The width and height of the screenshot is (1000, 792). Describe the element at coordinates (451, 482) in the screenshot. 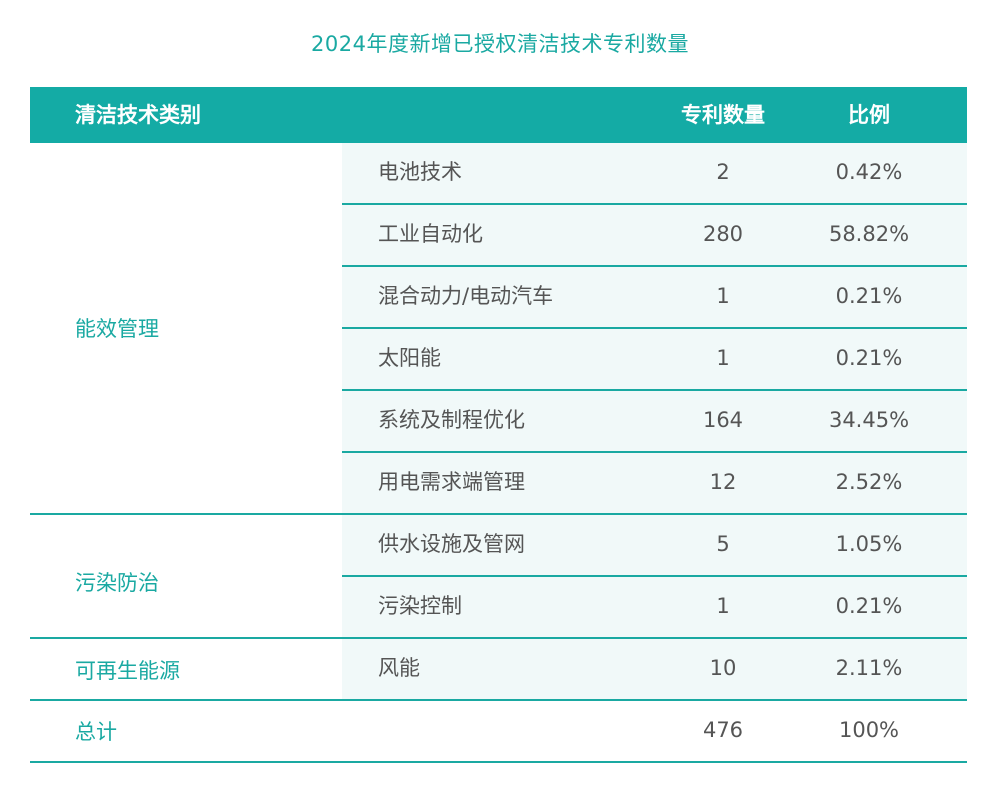

I see `row-subcategory: 用电需求端管理` at that location.